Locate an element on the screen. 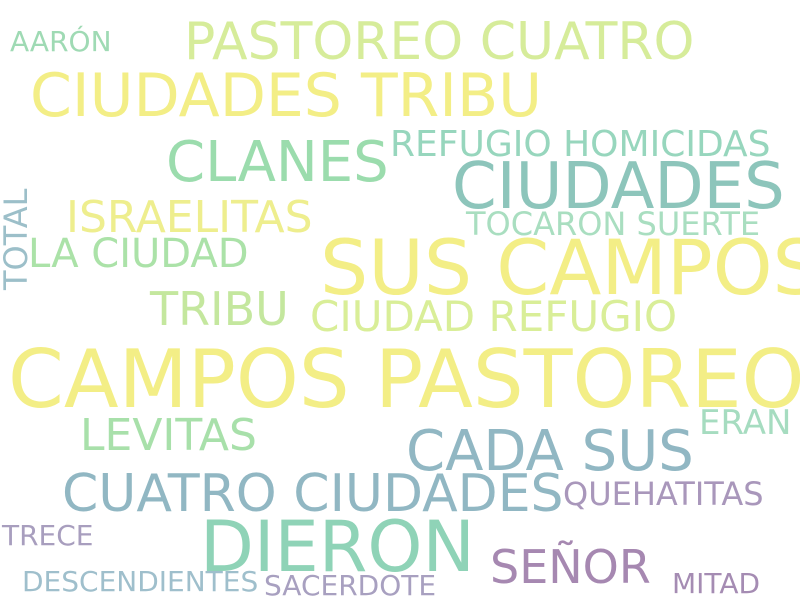 Image resolution: width=800 pixels, height=600 pixels. word-dieron: DIERON is located at coordinates (337, 547).